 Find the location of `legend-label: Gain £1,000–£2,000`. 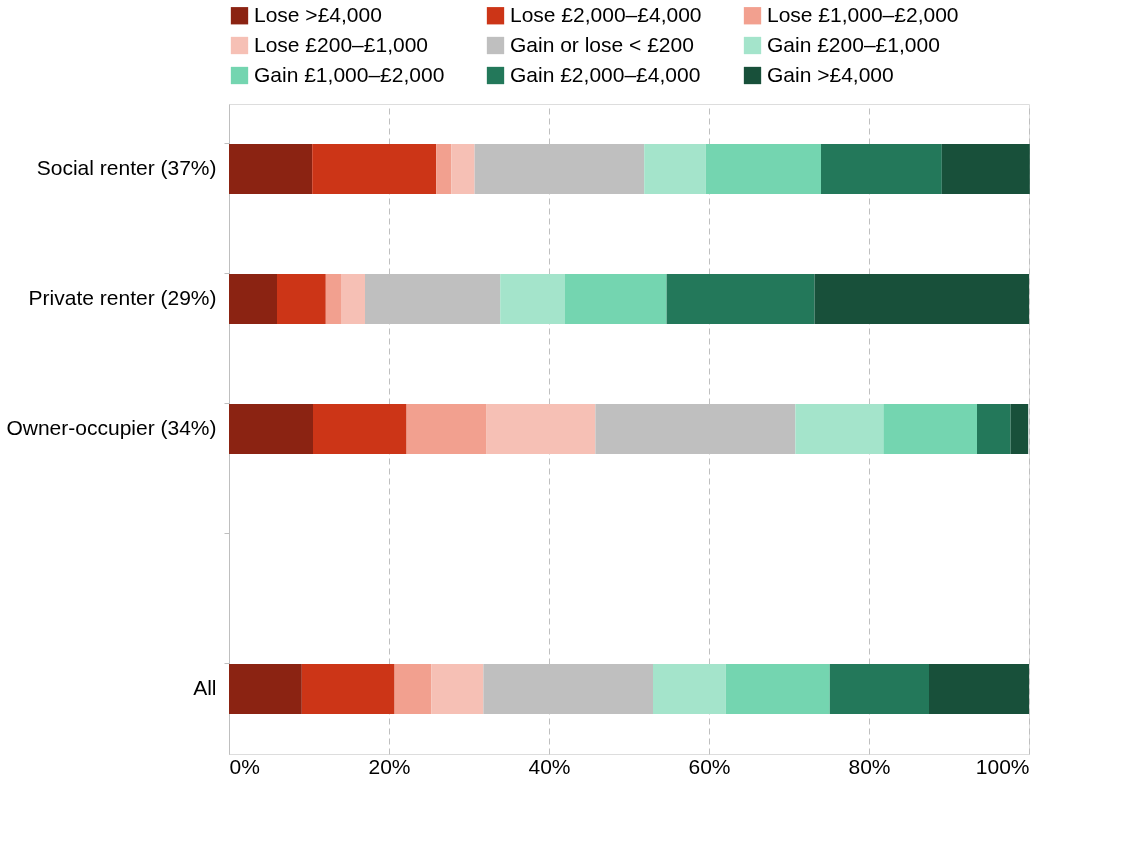

legend-label: Gain £1,000–£2,000 is located at coordinates (349, 74).